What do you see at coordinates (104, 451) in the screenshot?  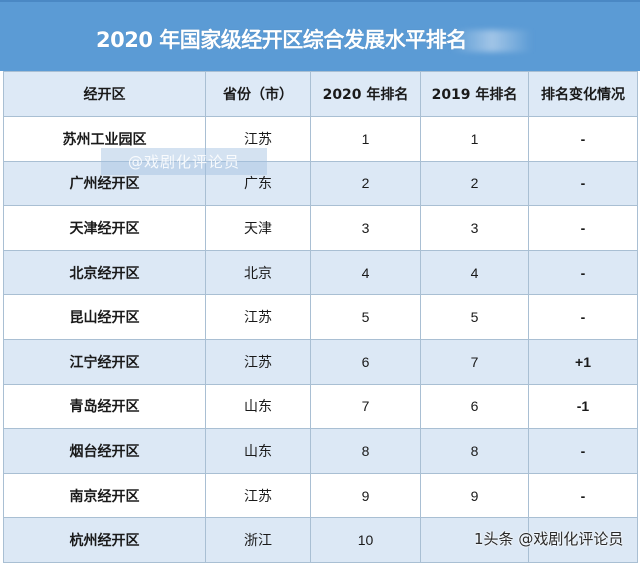 I see `zone-name: 烟台经开区` at bounding box center [104, 451].